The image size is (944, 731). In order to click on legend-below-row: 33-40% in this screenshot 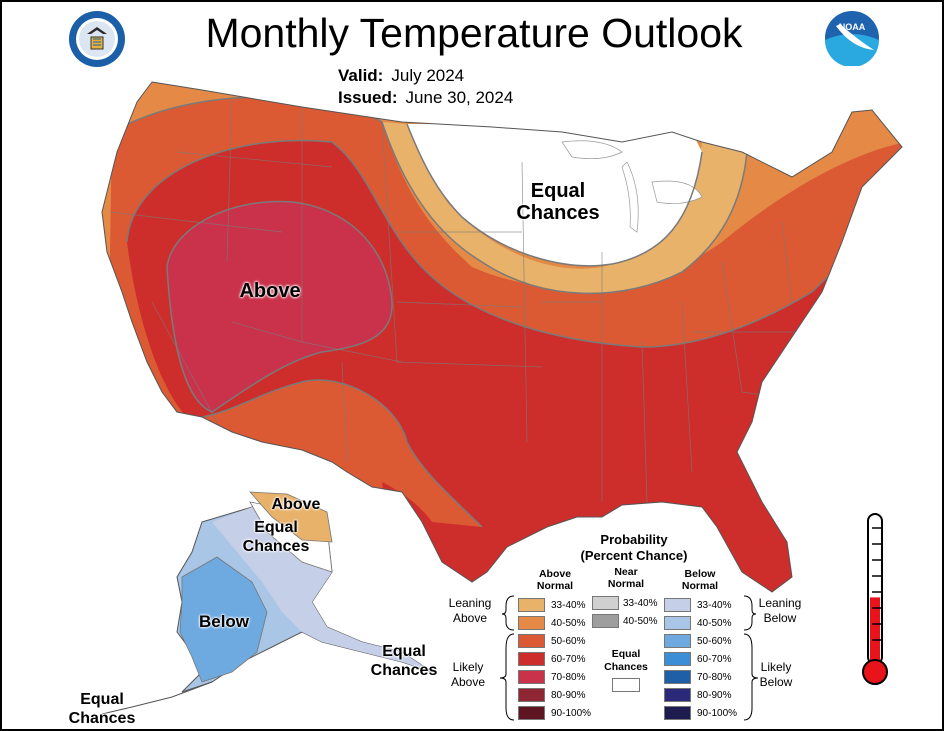, I will do `click(700, 605)`.